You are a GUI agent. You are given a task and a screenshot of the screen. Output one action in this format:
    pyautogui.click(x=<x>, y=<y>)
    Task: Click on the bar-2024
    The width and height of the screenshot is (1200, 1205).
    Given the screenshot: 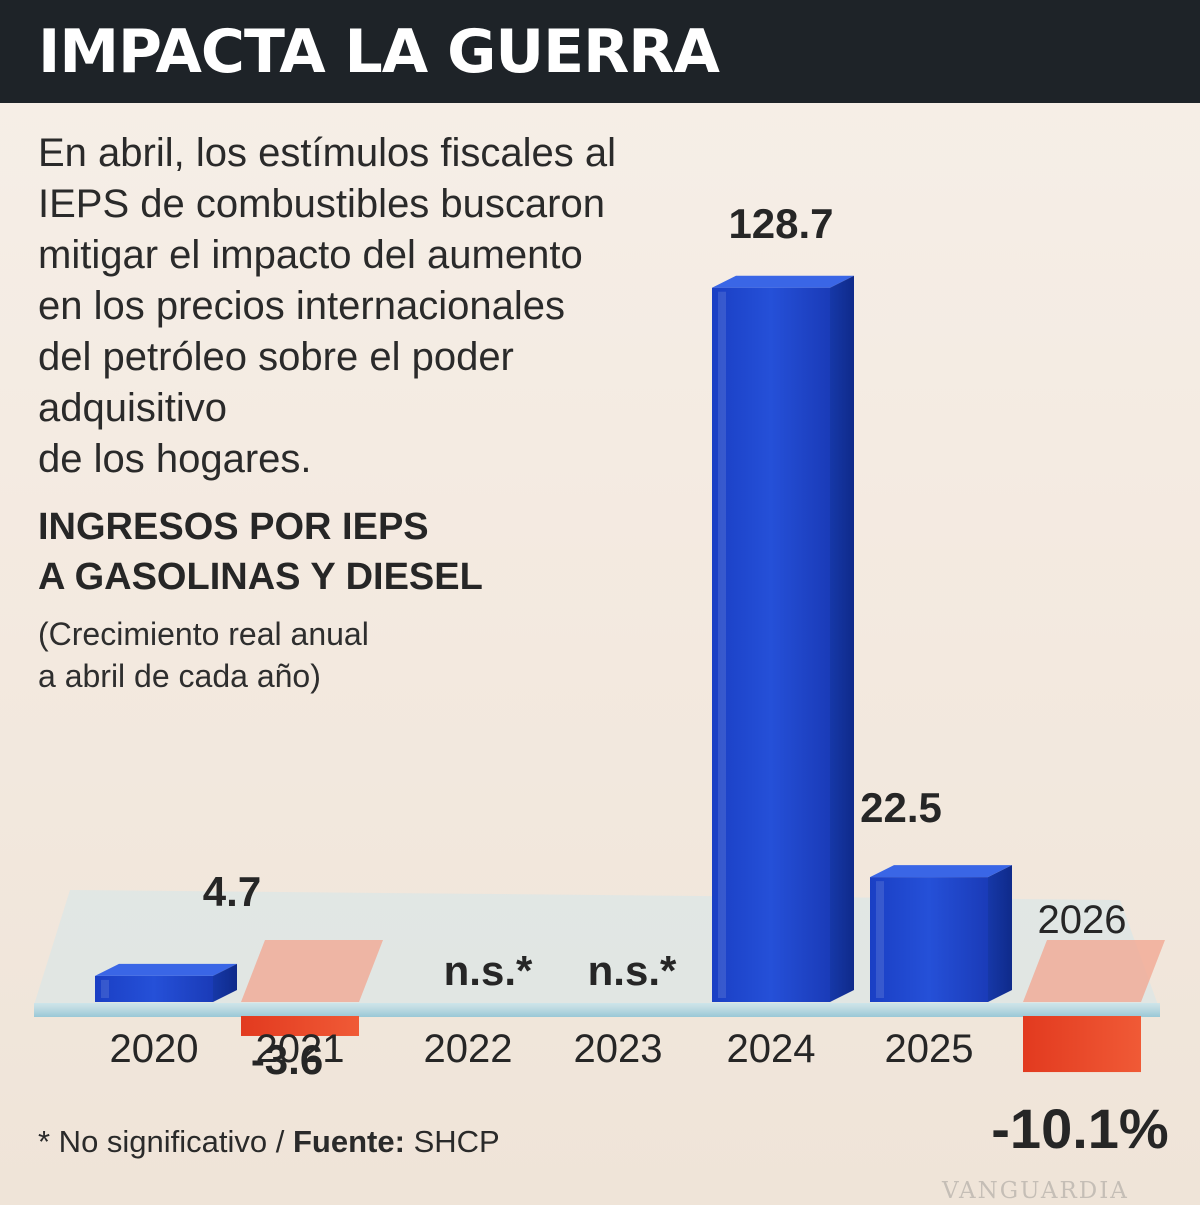 What is the action you would take?
    pyautogui.click(x=771, y=645)
    